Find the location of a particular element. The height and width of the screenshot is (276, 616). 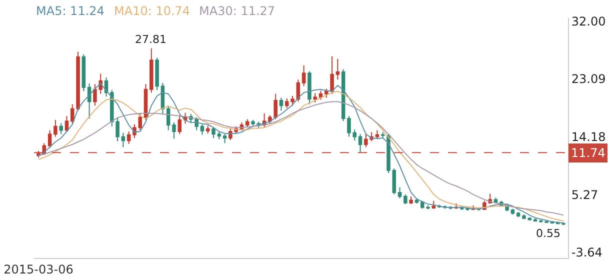

text: MA30: 11.27 is located at coordinates (237, 11).